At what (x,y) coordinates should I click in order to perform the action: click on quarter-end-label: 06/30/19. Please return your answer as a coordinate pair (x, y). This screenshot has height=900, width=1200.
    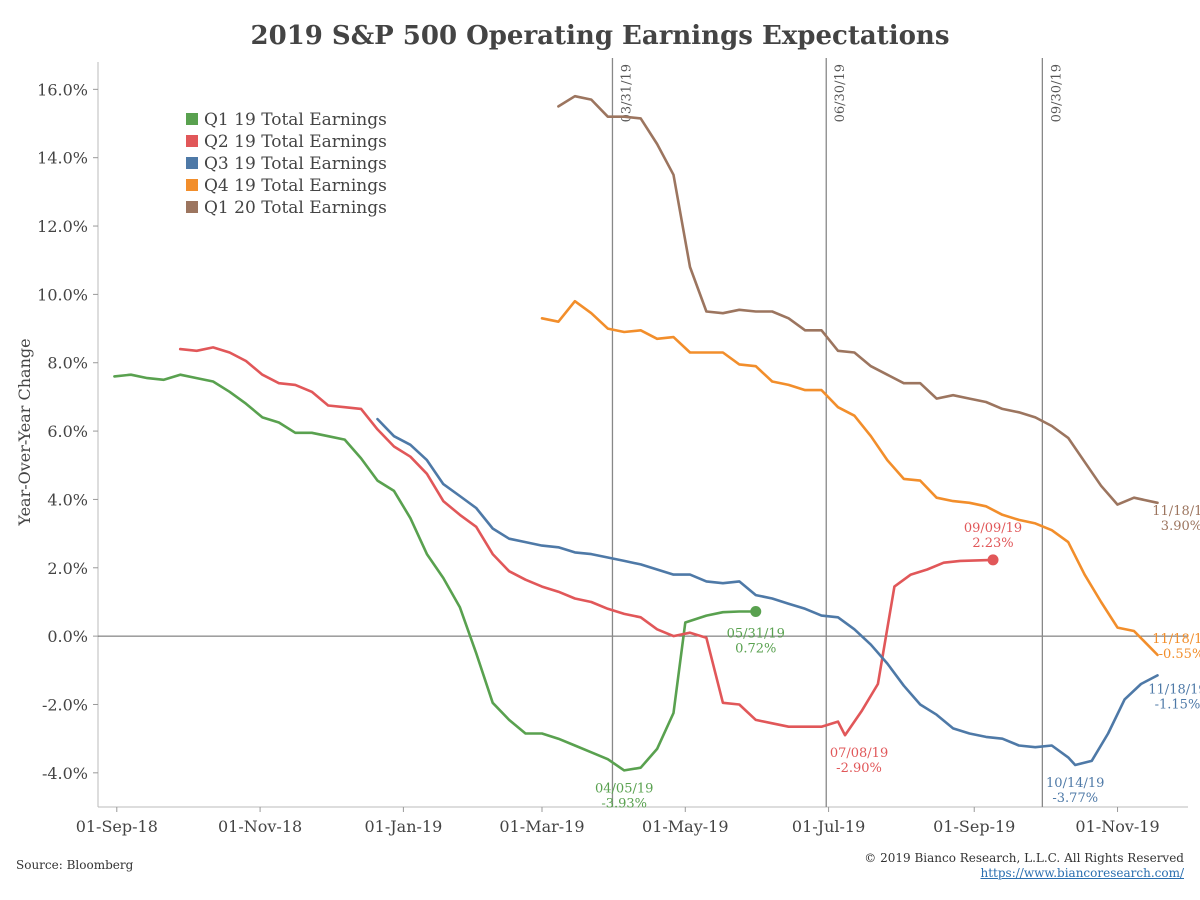
    Looking at the image, I should click on (840, 93).